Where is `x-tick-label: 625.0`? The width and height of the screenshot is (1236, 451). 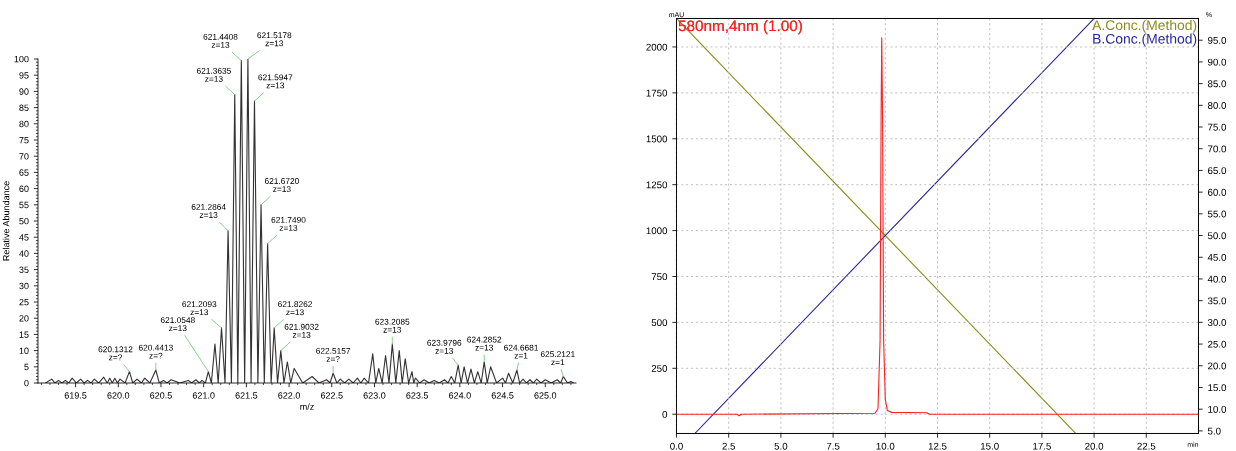 x-tick-label: 625.0 is located at coordinates (545, 395).